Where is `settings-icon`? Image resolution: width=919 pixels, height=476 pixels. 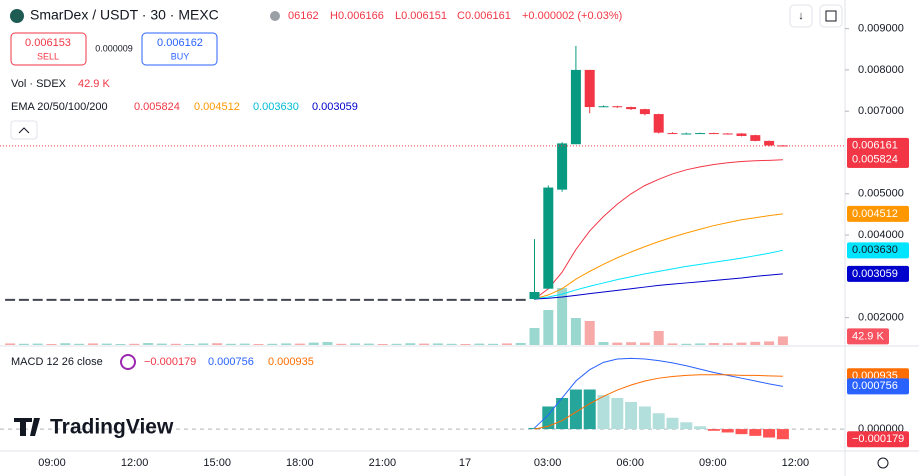 settings-icon is located at coordinates (883, 463).